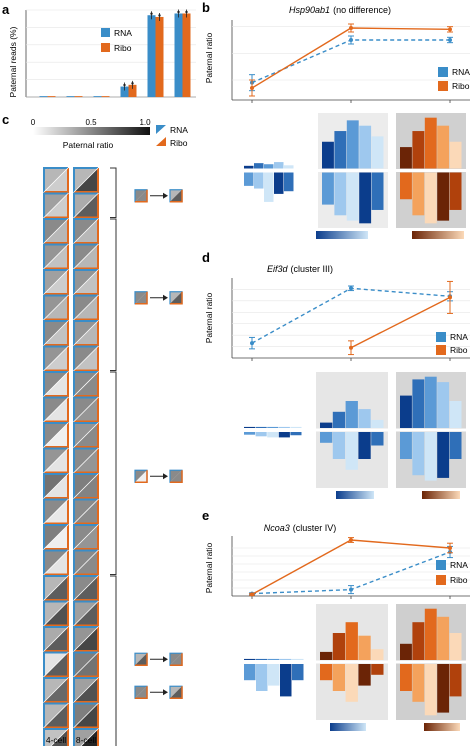 The height and width of the screenshot is (746, 474). What do you see at coordinates (161, 129) in the screenshot?
I see `legend-tri-rna` at bounding box center [161, 129].